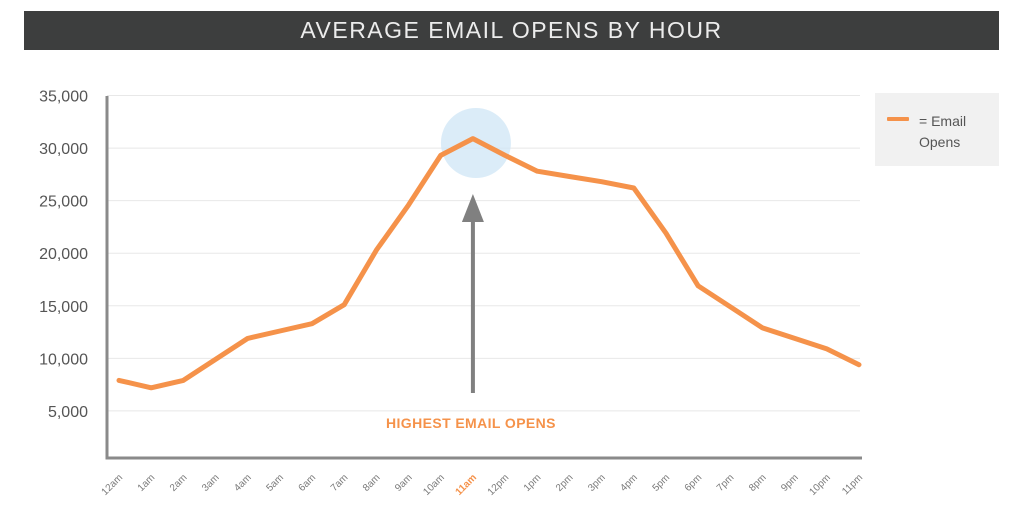 This screenshot has width=1024, height=509. What do you see at coordinates (467, 485) in the screenshot?
I see `x-tick-label: 11am` at bounding box center [467, 485].